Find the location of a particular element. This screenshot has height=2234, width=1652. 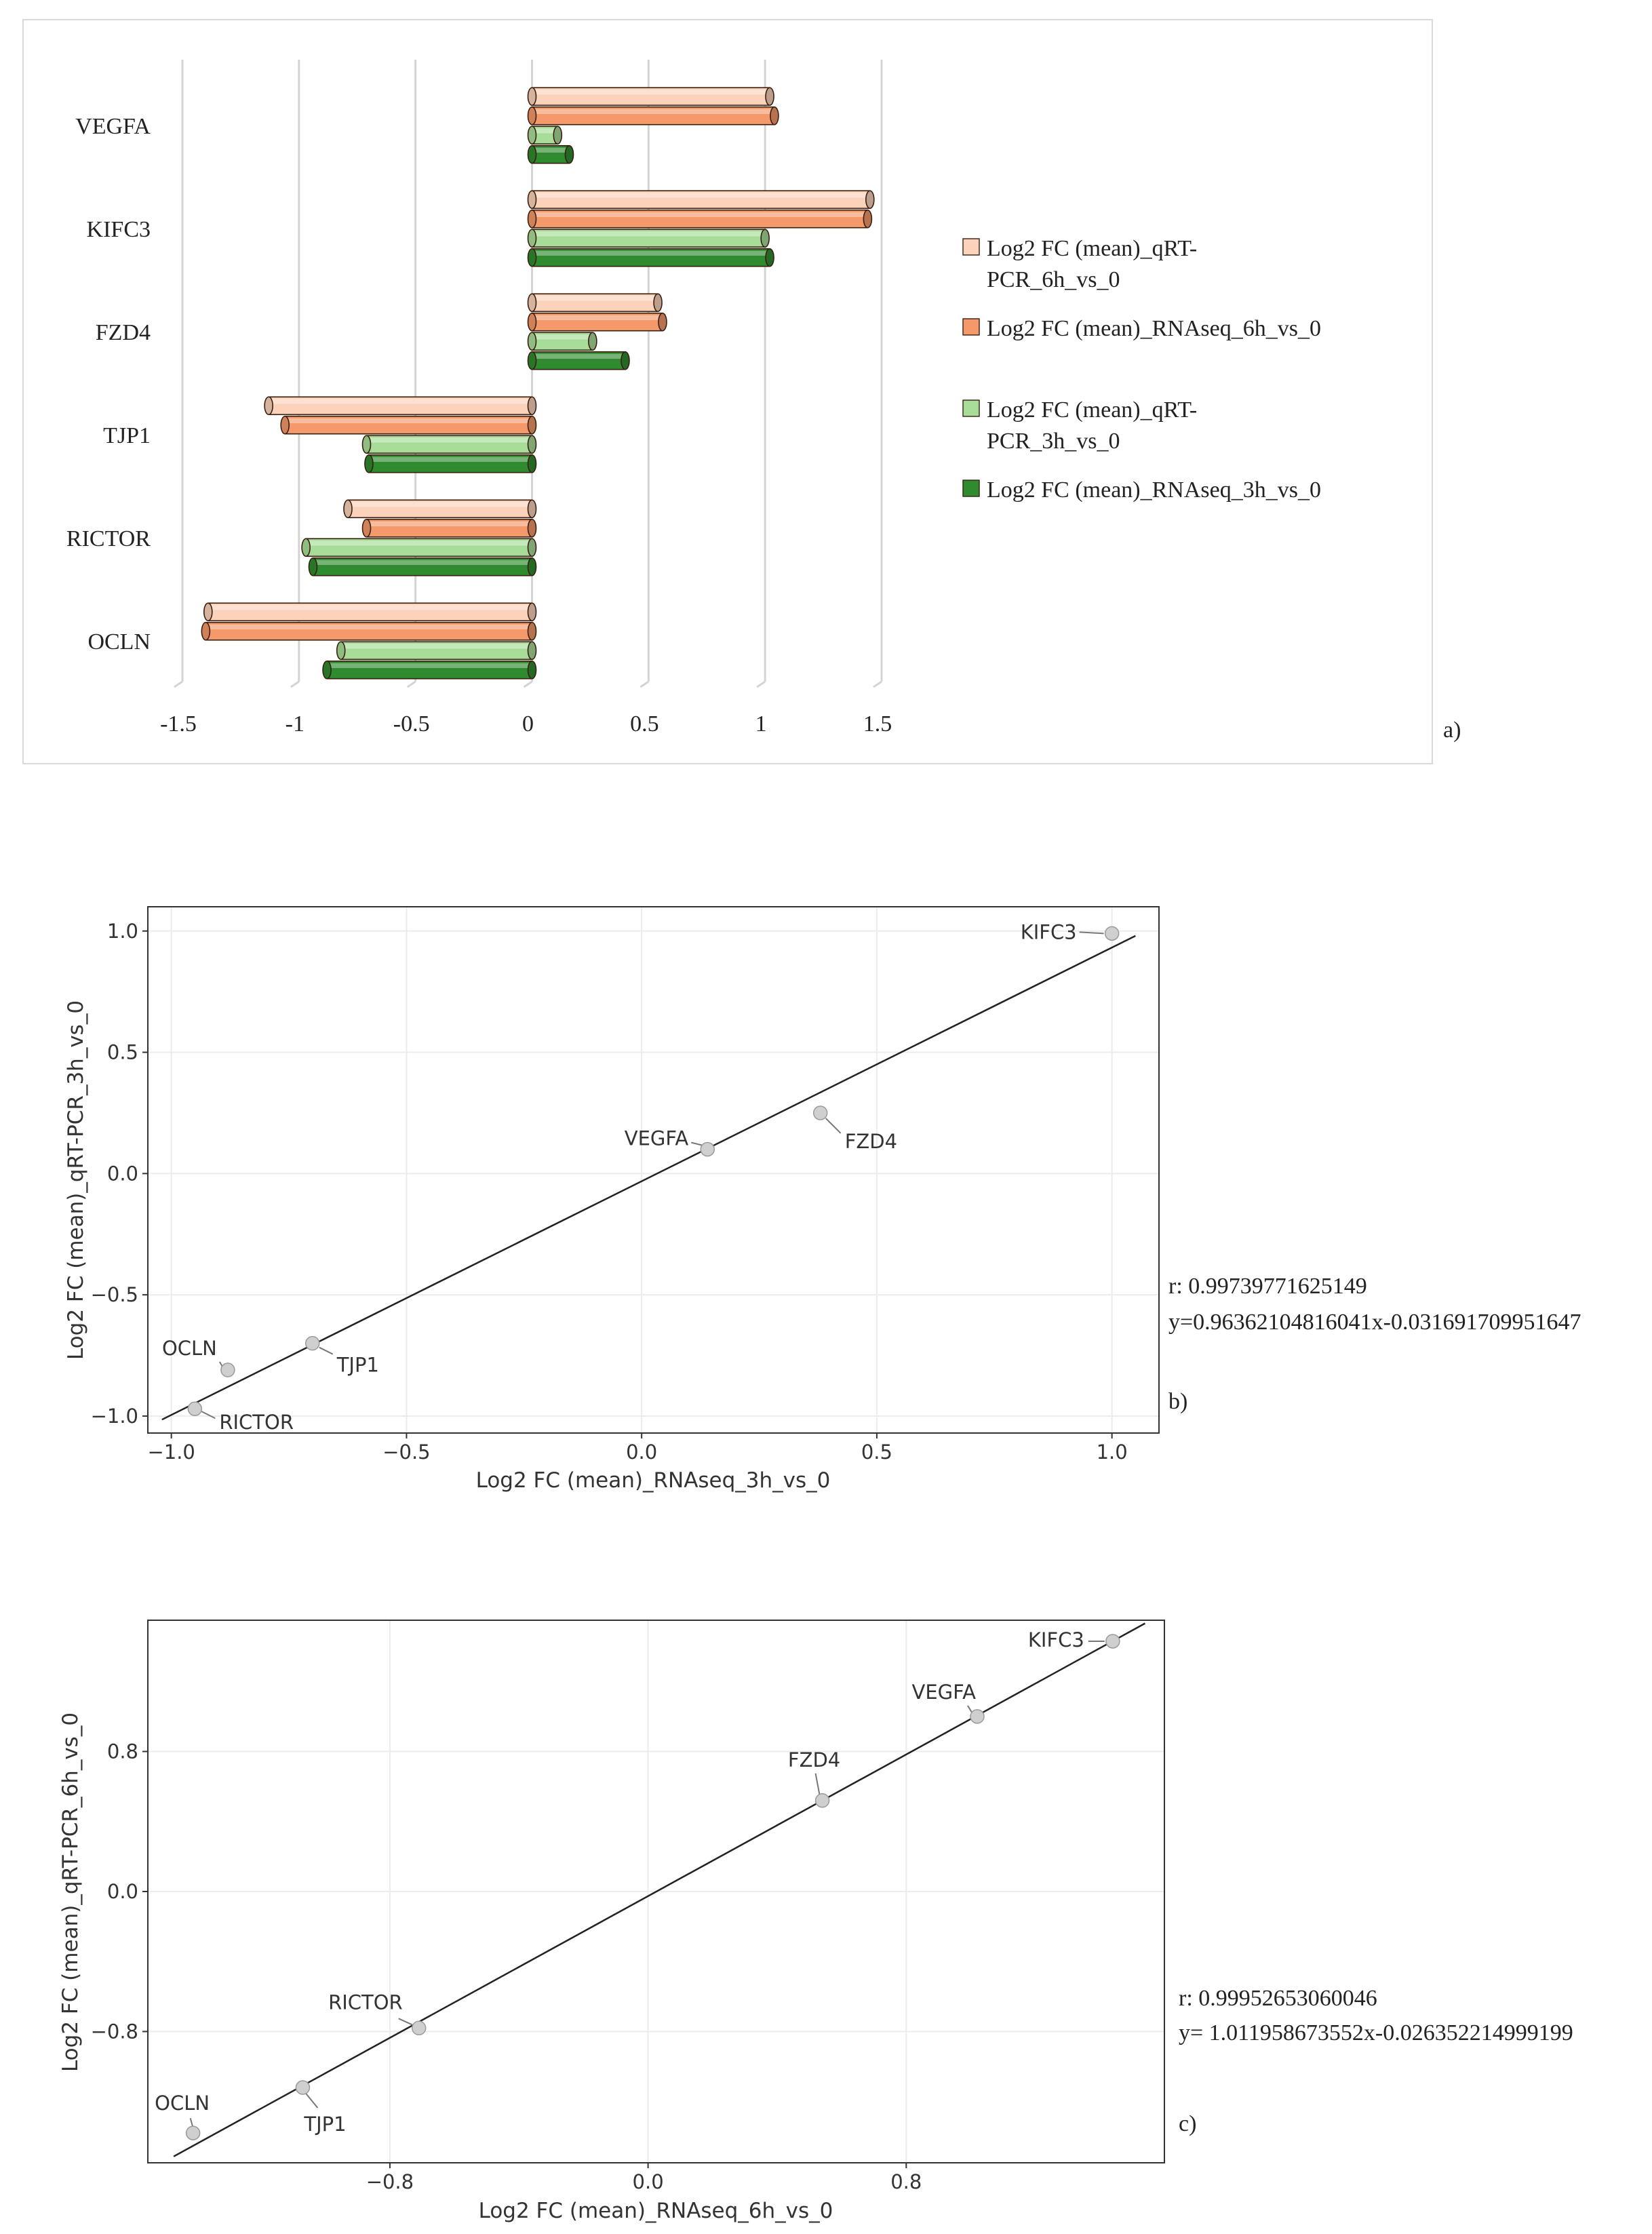

legend-item: Log2 FC (mean)_RNAseq_6h_vs_0 is located at coordinates (1141, 329).